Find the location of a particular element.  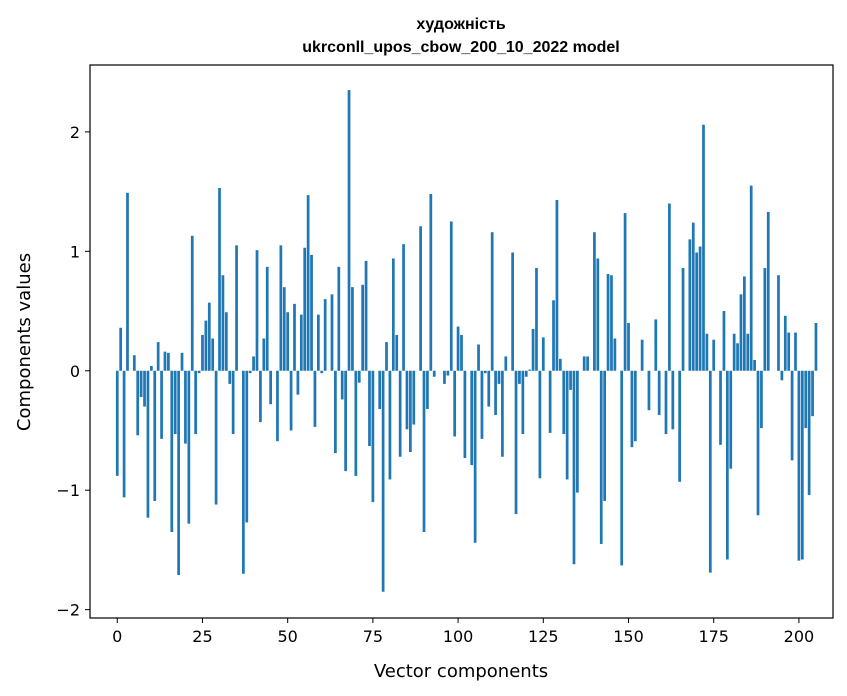

x-tick-label: 50 is located at coordinates (287, 636).